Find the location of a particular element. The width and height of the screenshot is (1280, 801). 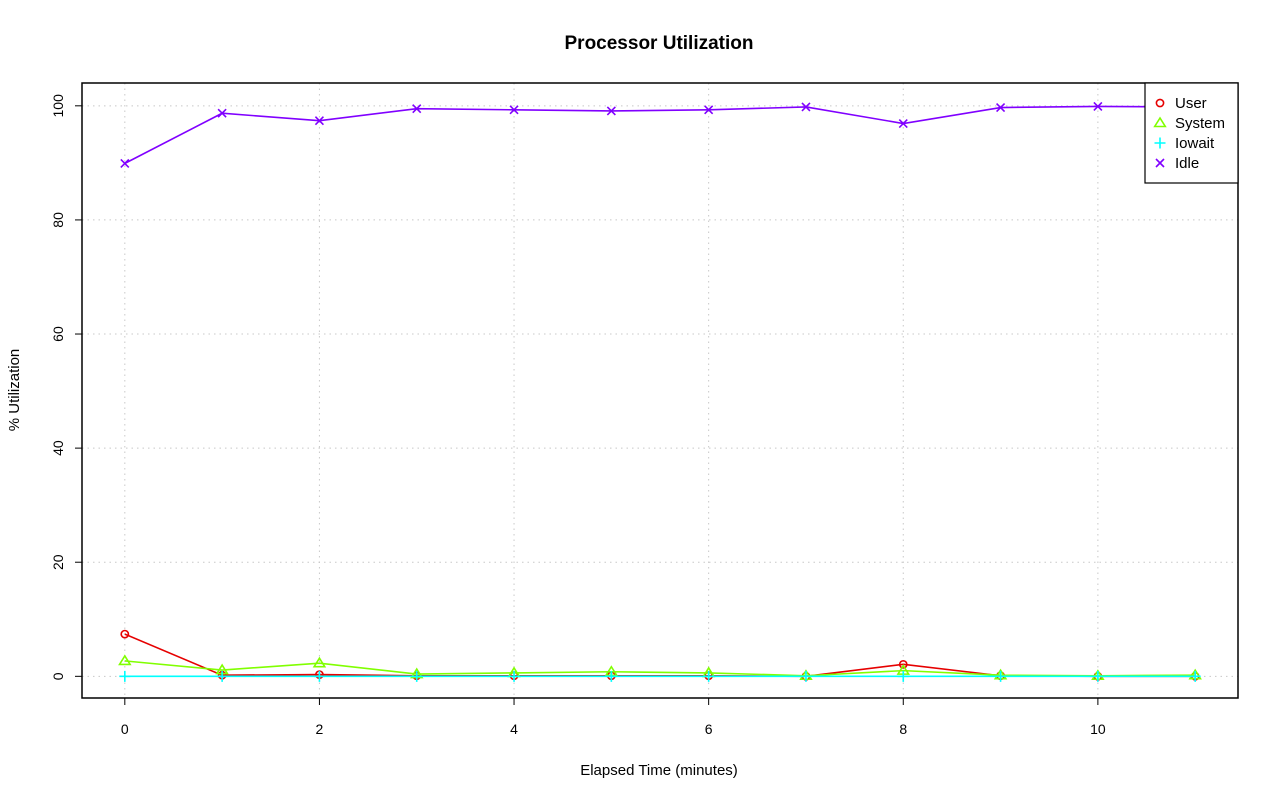

x-axis: 0 2 4 6 8 10 is located at coordinates (613, 717).